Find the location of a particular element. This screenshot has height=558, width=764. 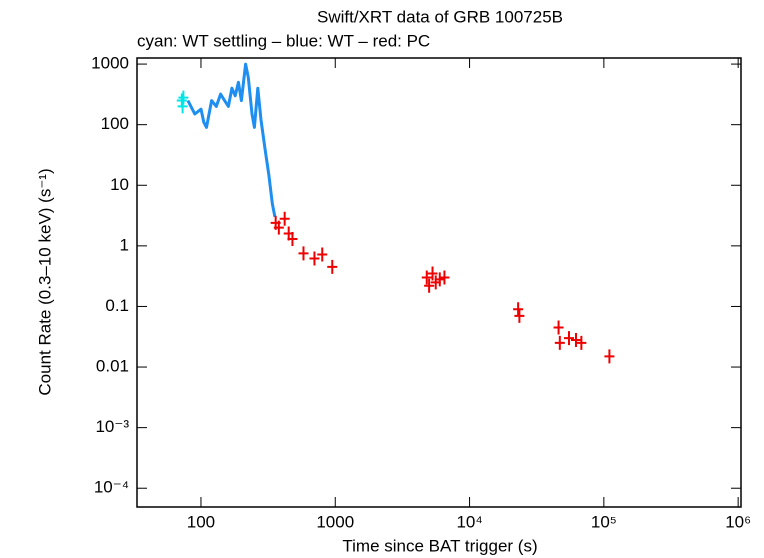

y-tick-label: 10 is located at coordinates (119, 184).